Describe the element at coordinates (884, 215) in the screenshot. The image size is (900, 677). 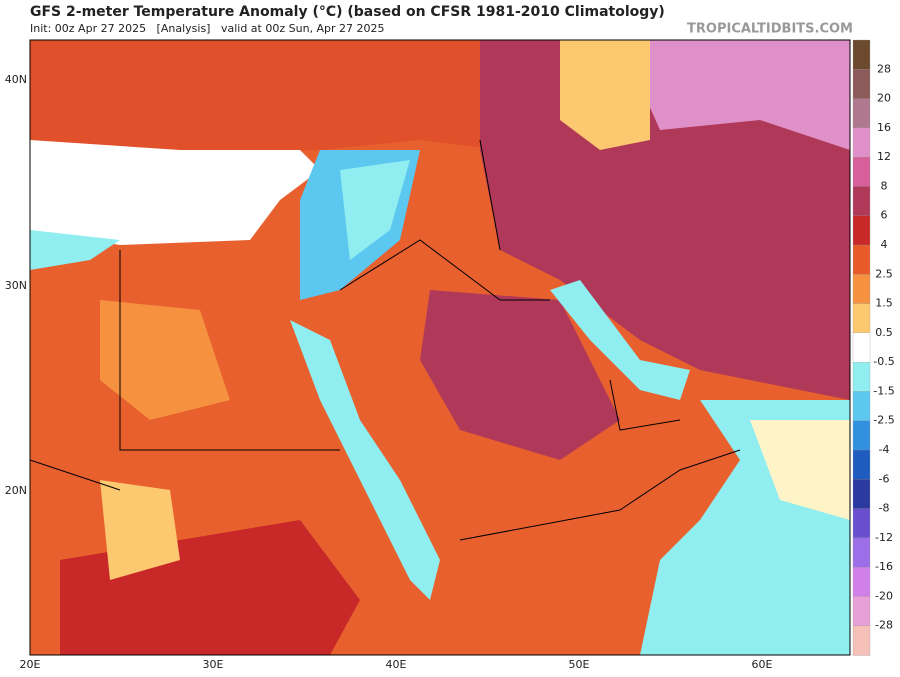
I see `colorbar-label: 6` at that location.